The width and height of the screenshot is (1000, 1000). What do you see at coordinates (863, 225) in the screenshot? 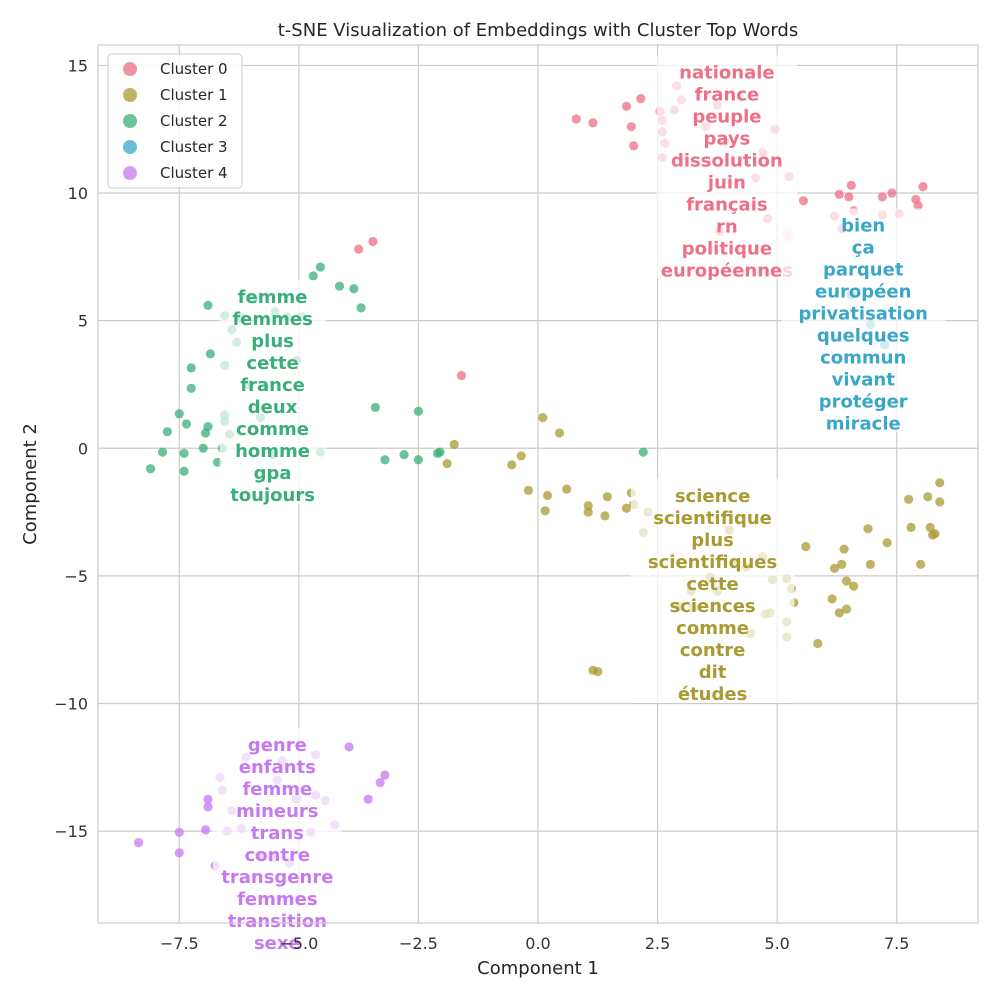
I see `cluster-top-word: bien` at bounding box center [863, 225].